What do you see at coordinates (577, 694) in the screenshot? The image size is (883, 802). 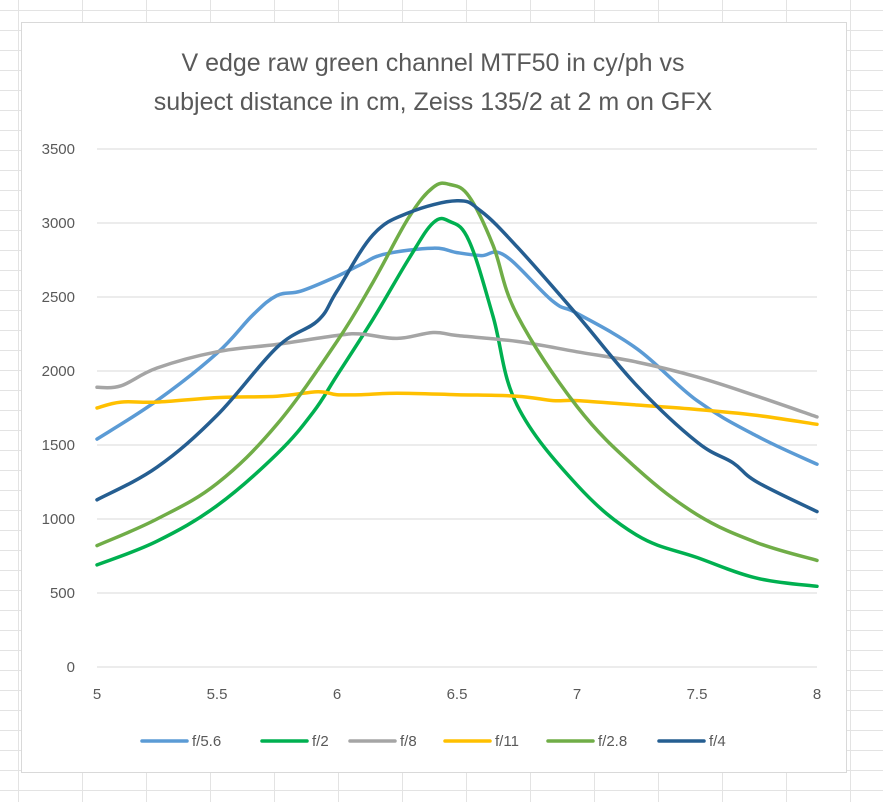 I see `x-tick-label: 7` at bounding box center [577, 694].